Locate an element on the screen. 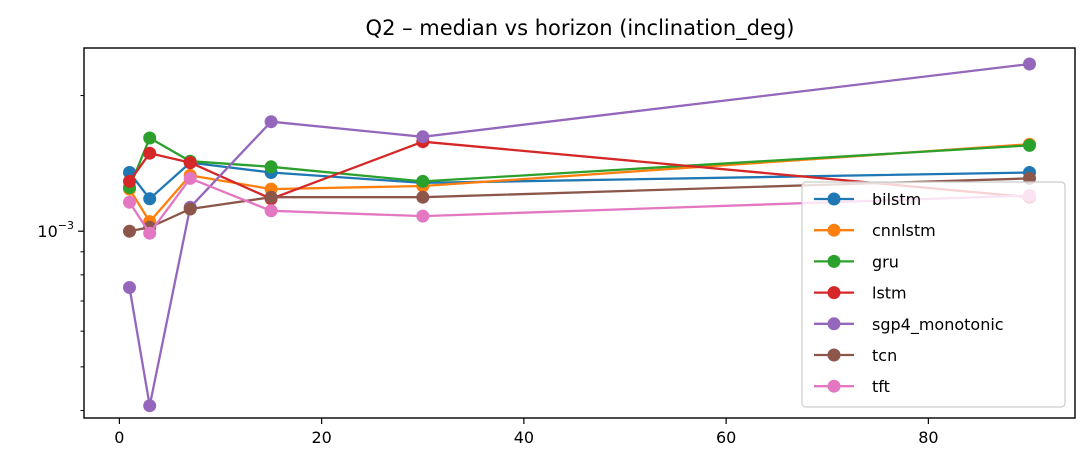  legend-label-sgp4_monotonic: sgp4_monotonic is located at coordinates (938, 325).